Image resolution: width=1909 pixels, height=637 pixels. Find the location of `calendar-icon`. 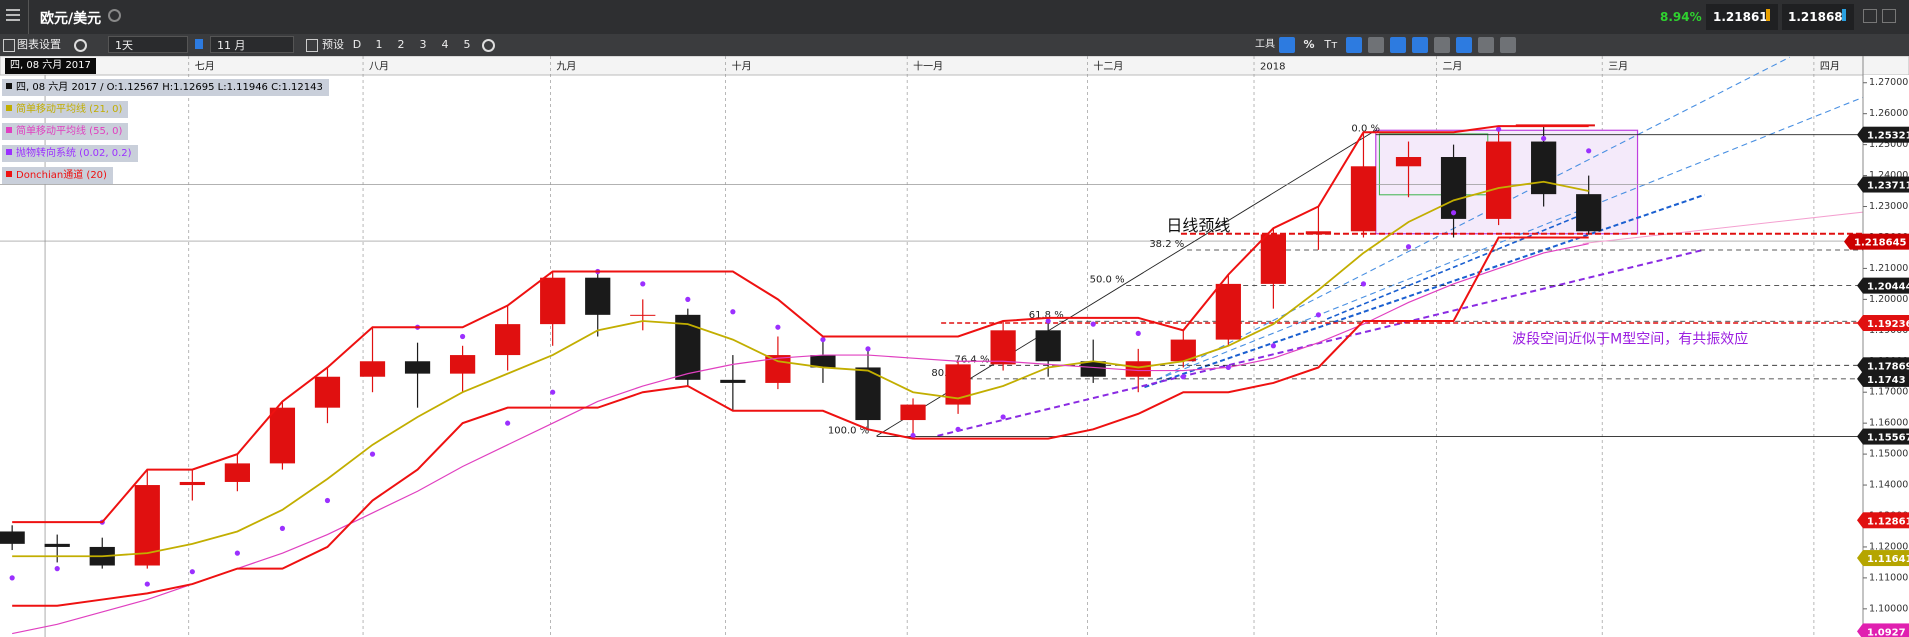

calendar-icon is located at coordinates (312, 45).